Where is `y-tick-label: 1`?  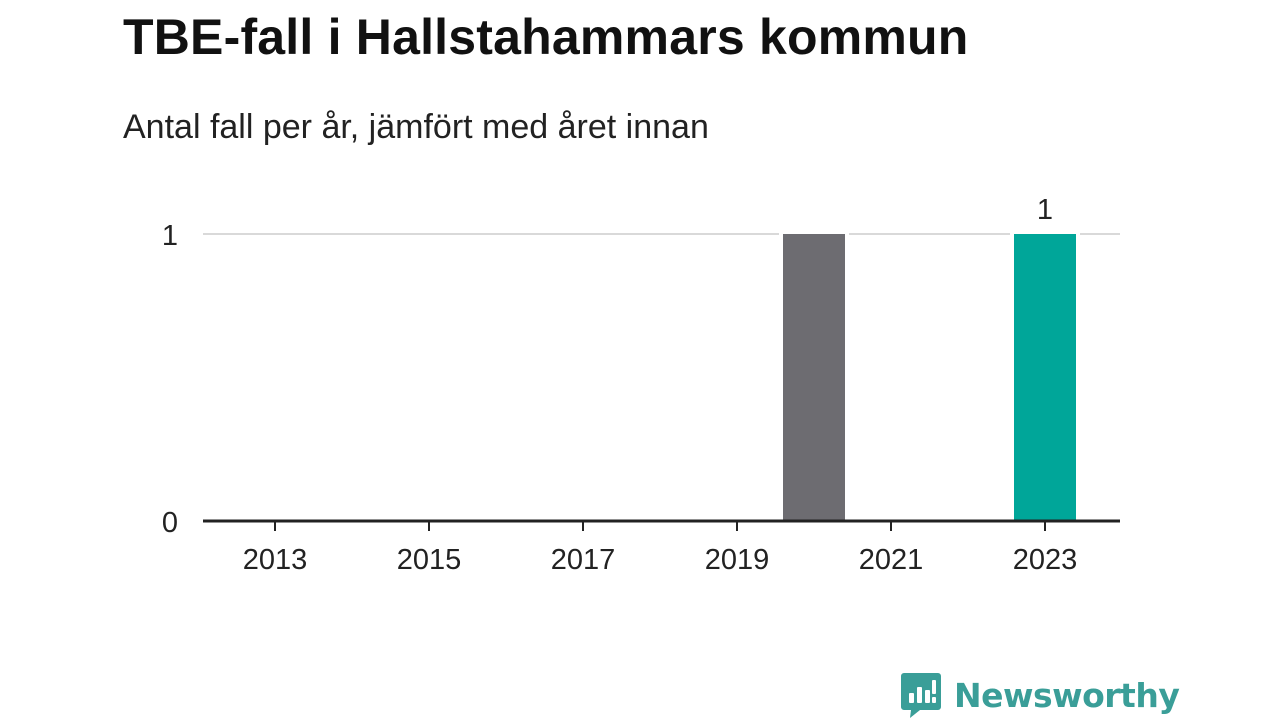
y-tick-label: 1 is located at coordinates (170, 236).